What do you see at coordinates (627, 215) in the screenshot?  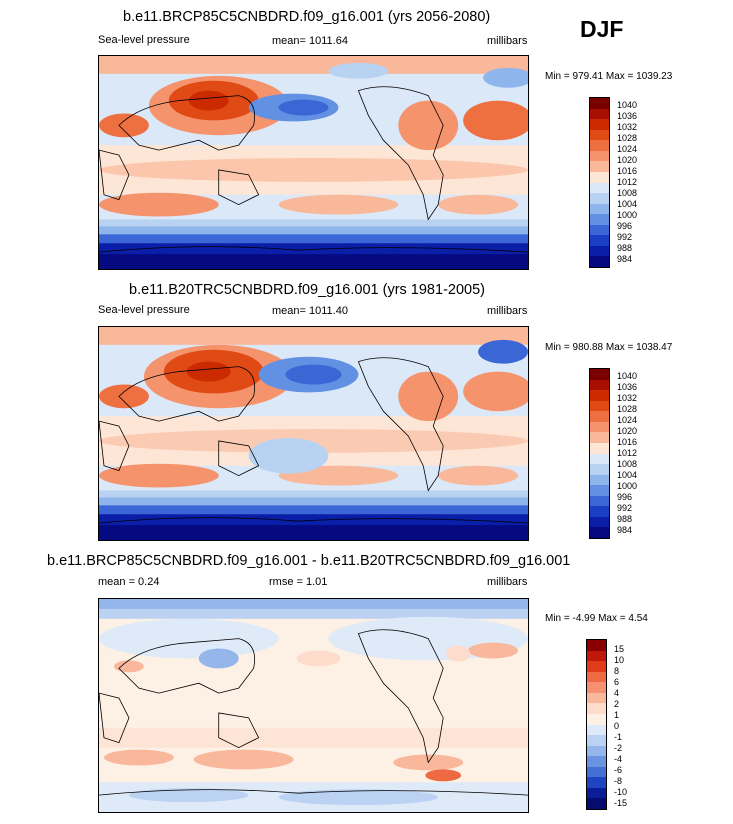 I see `panel-1-level-label: 1000` at bounding box center [627, 215].